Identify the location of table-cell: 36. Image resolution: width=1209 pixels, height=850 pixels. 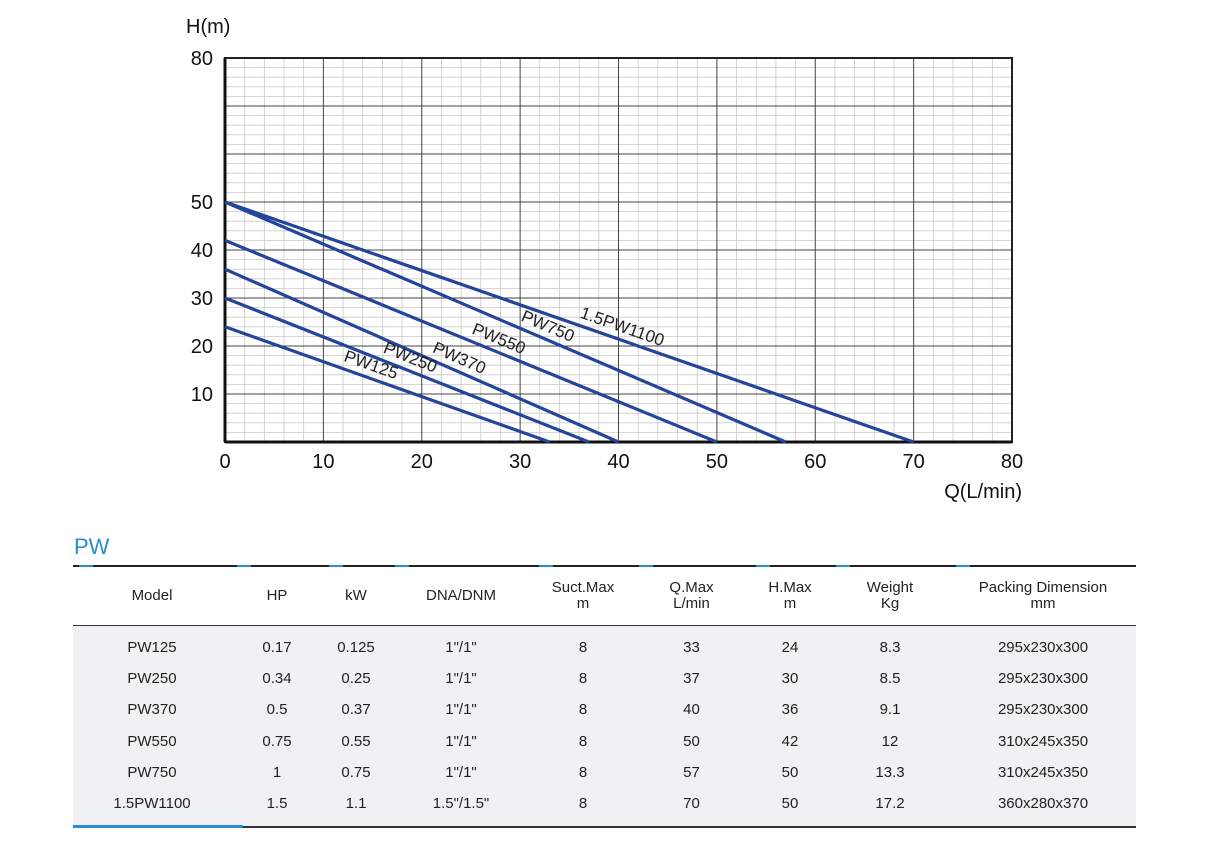
(790, 710).